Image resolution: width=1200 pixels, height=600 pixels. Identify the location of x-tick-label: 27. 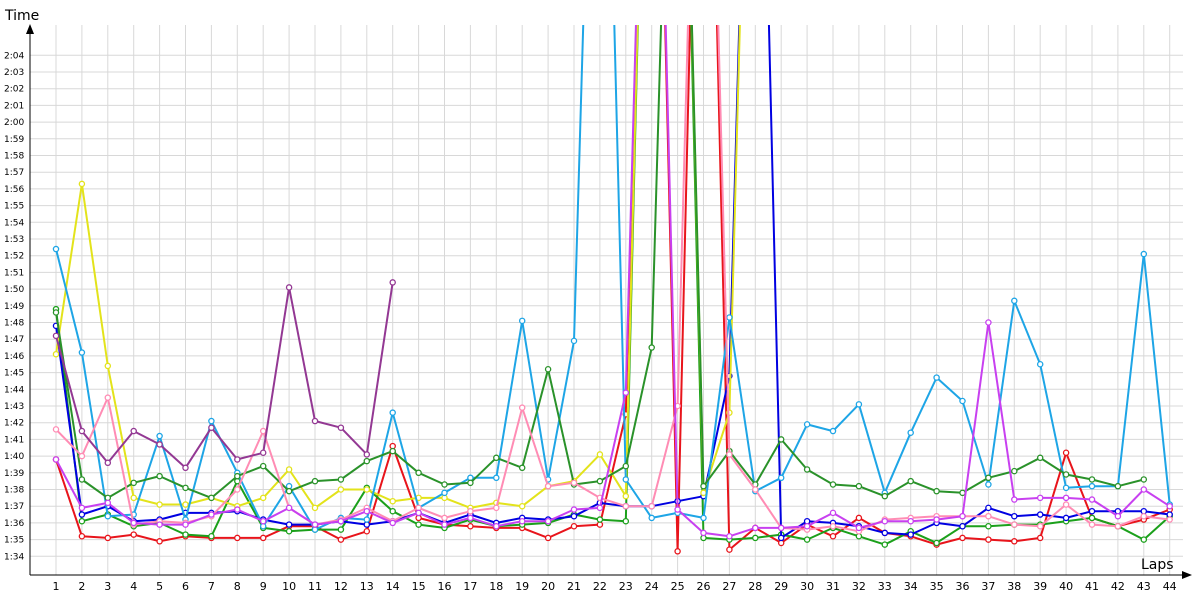
(729, 586).